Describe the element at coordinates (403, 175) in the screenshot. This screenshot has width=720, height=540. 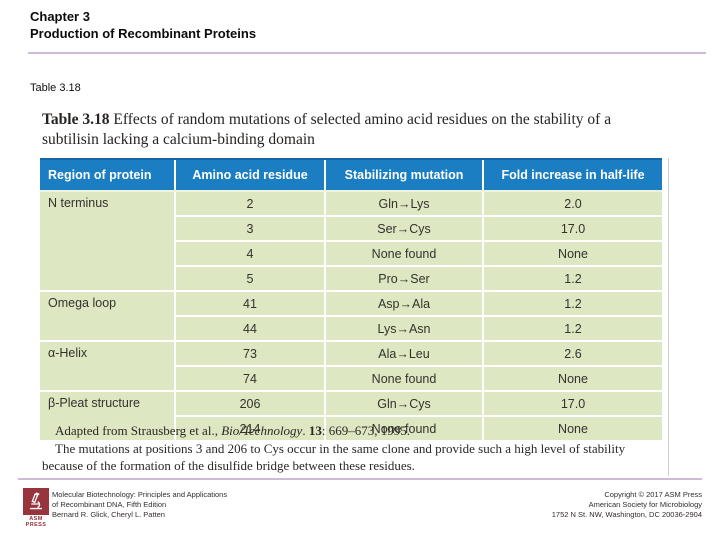
I see `col-header-mutation: Stabilizing mutation` at that location.